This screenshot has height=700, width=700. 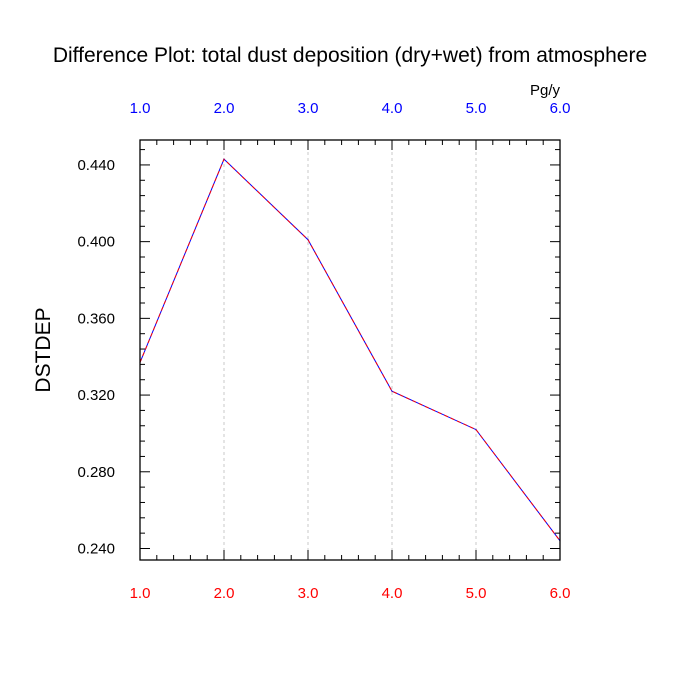 What do you see at coordinates (224, 108) in the screenshot?
I see `x-tick-label-top: 2.0` at bounding box center [224, 108].